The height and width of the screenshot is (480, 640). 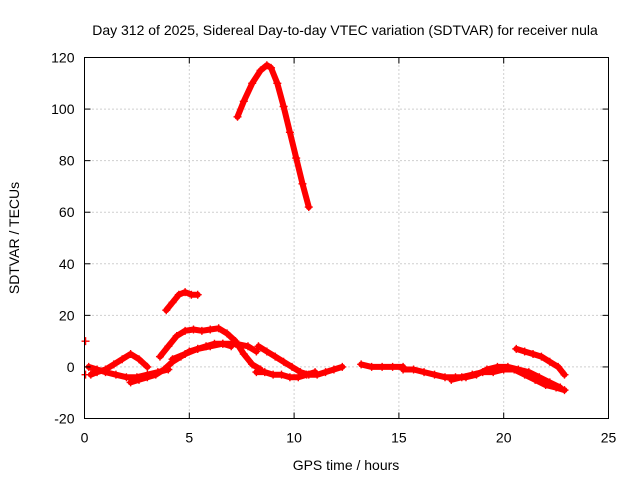 I want to click on y-tick-label: 80, so click(x=67, y=161).